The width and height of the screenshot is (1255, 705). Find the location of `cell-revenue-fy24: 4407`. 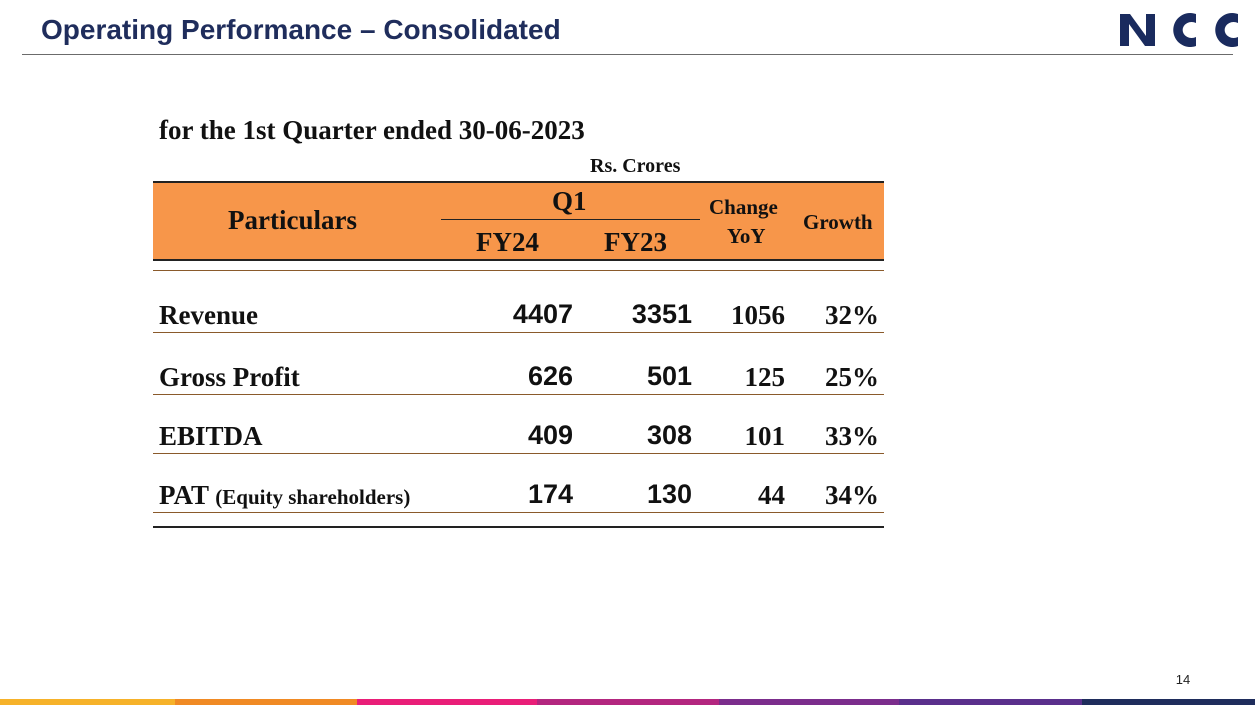

cell-revenue-fy24: 4407 is located at coordinates (542, 314).